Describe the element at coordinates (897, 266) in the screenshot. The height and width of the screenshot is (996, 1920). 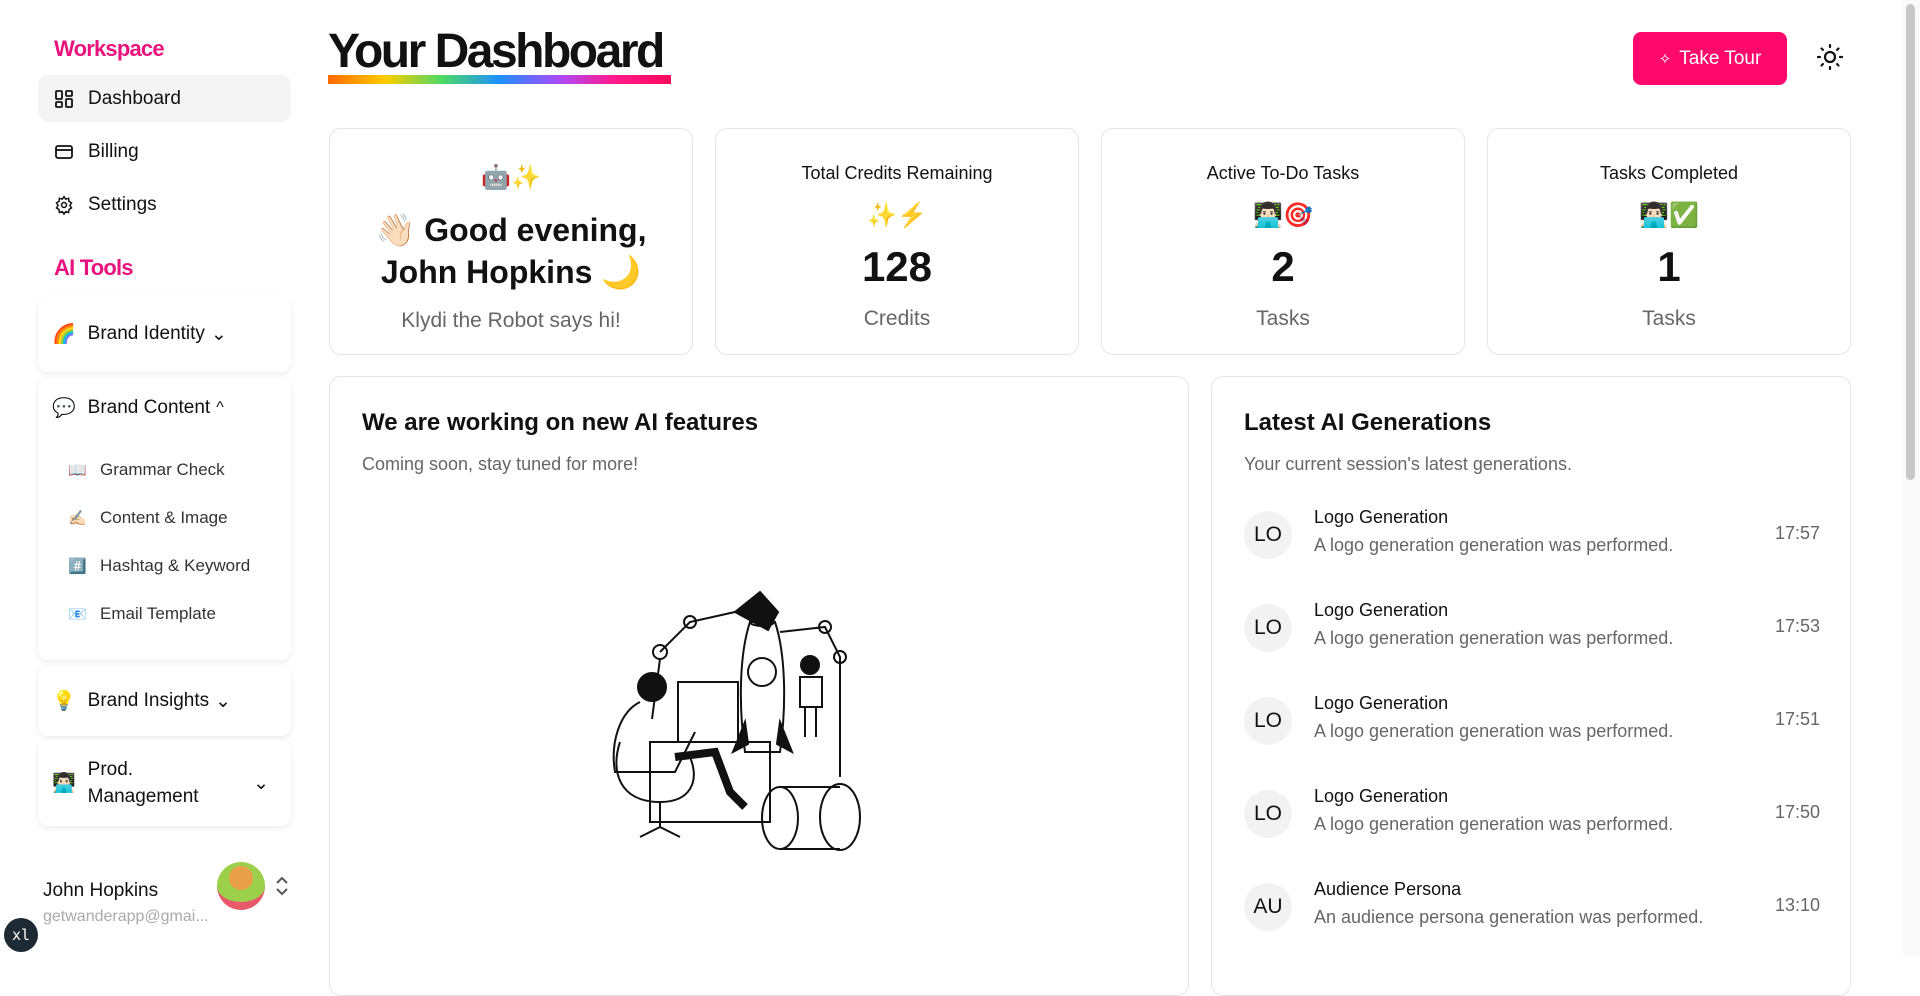
I see `card-value: 128` at that location.